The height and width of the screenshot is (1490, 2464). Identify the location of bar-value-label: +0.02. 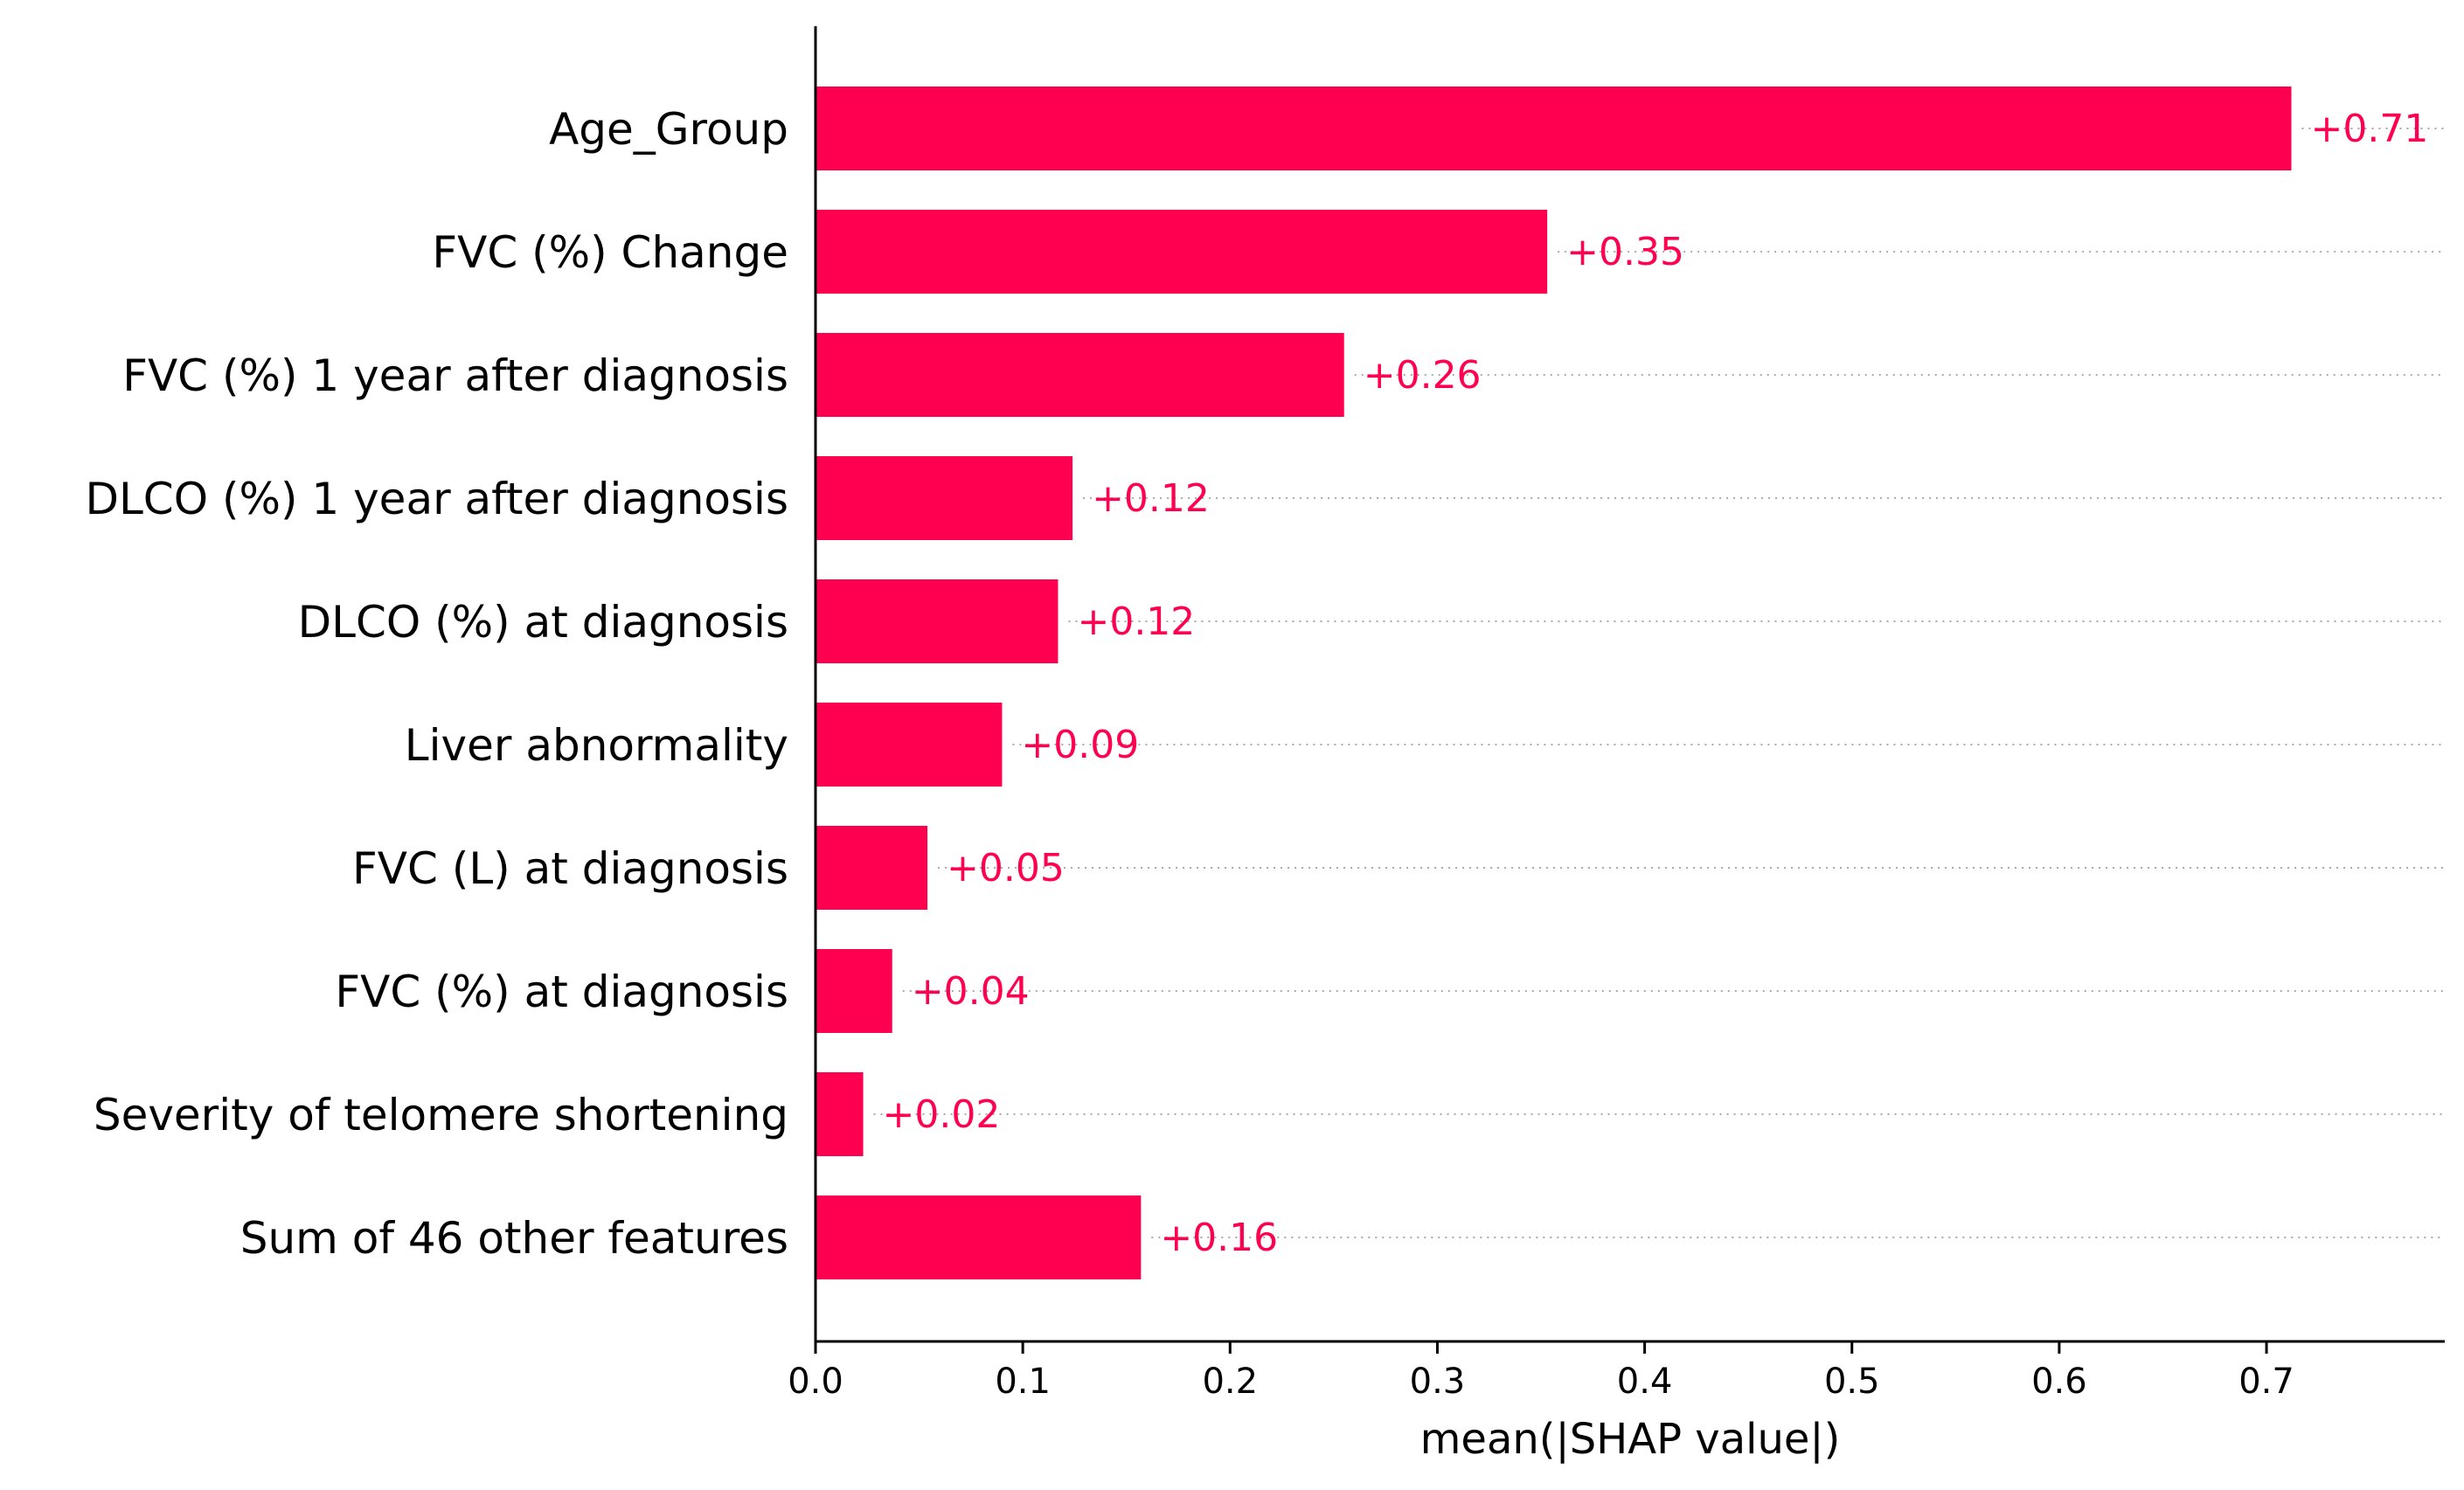
(942, 1114).